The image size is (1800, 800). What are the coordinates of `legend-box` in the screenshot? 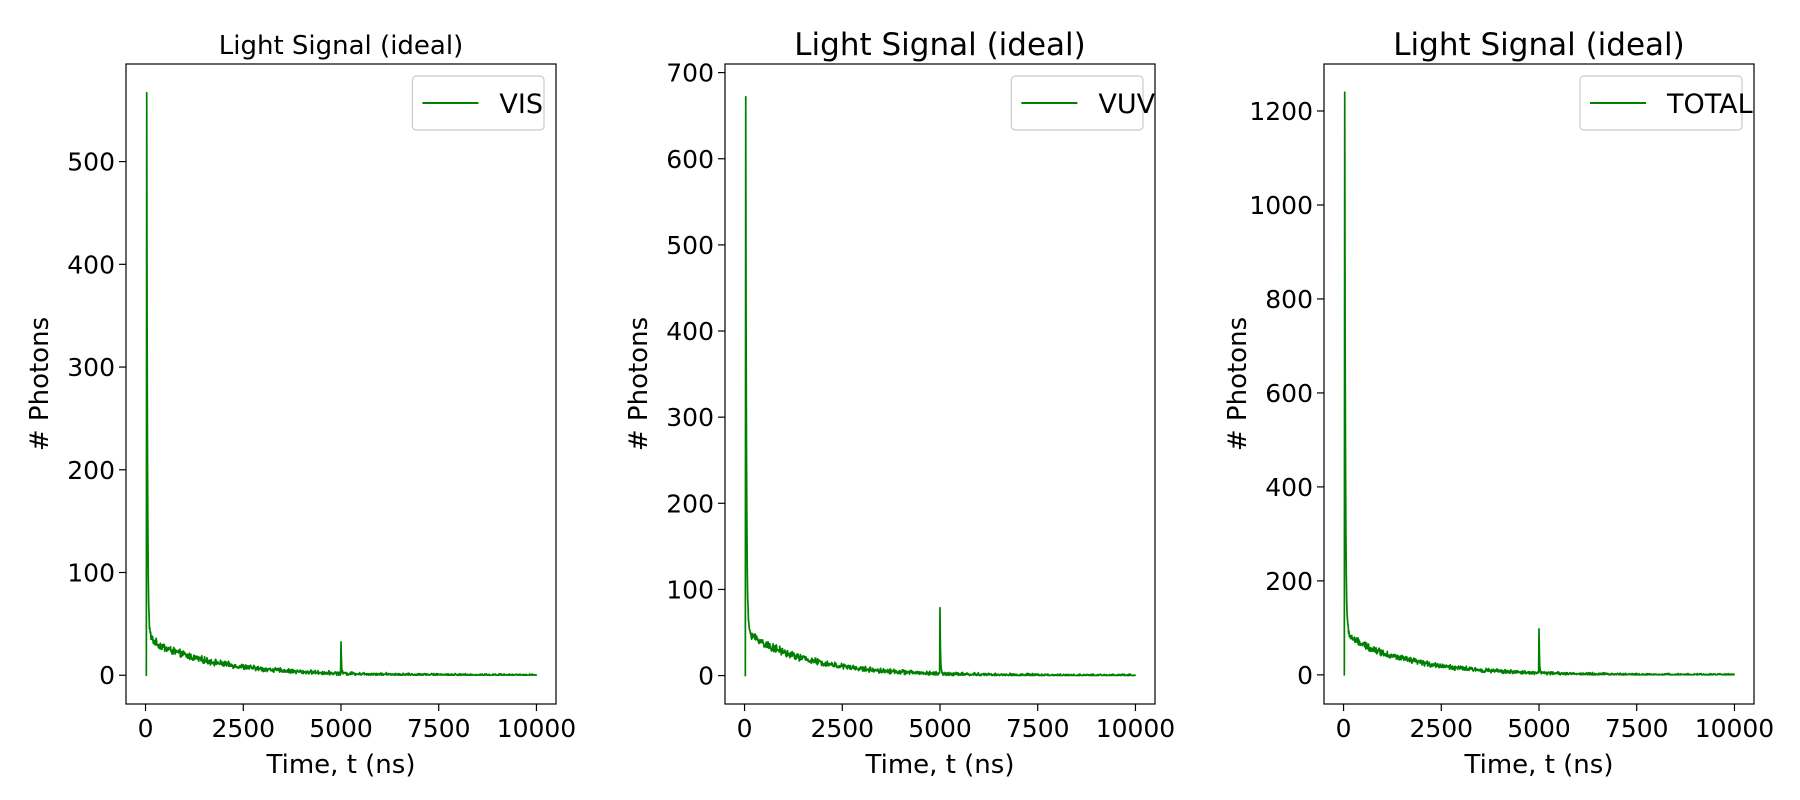 It's located at (1661, 103).